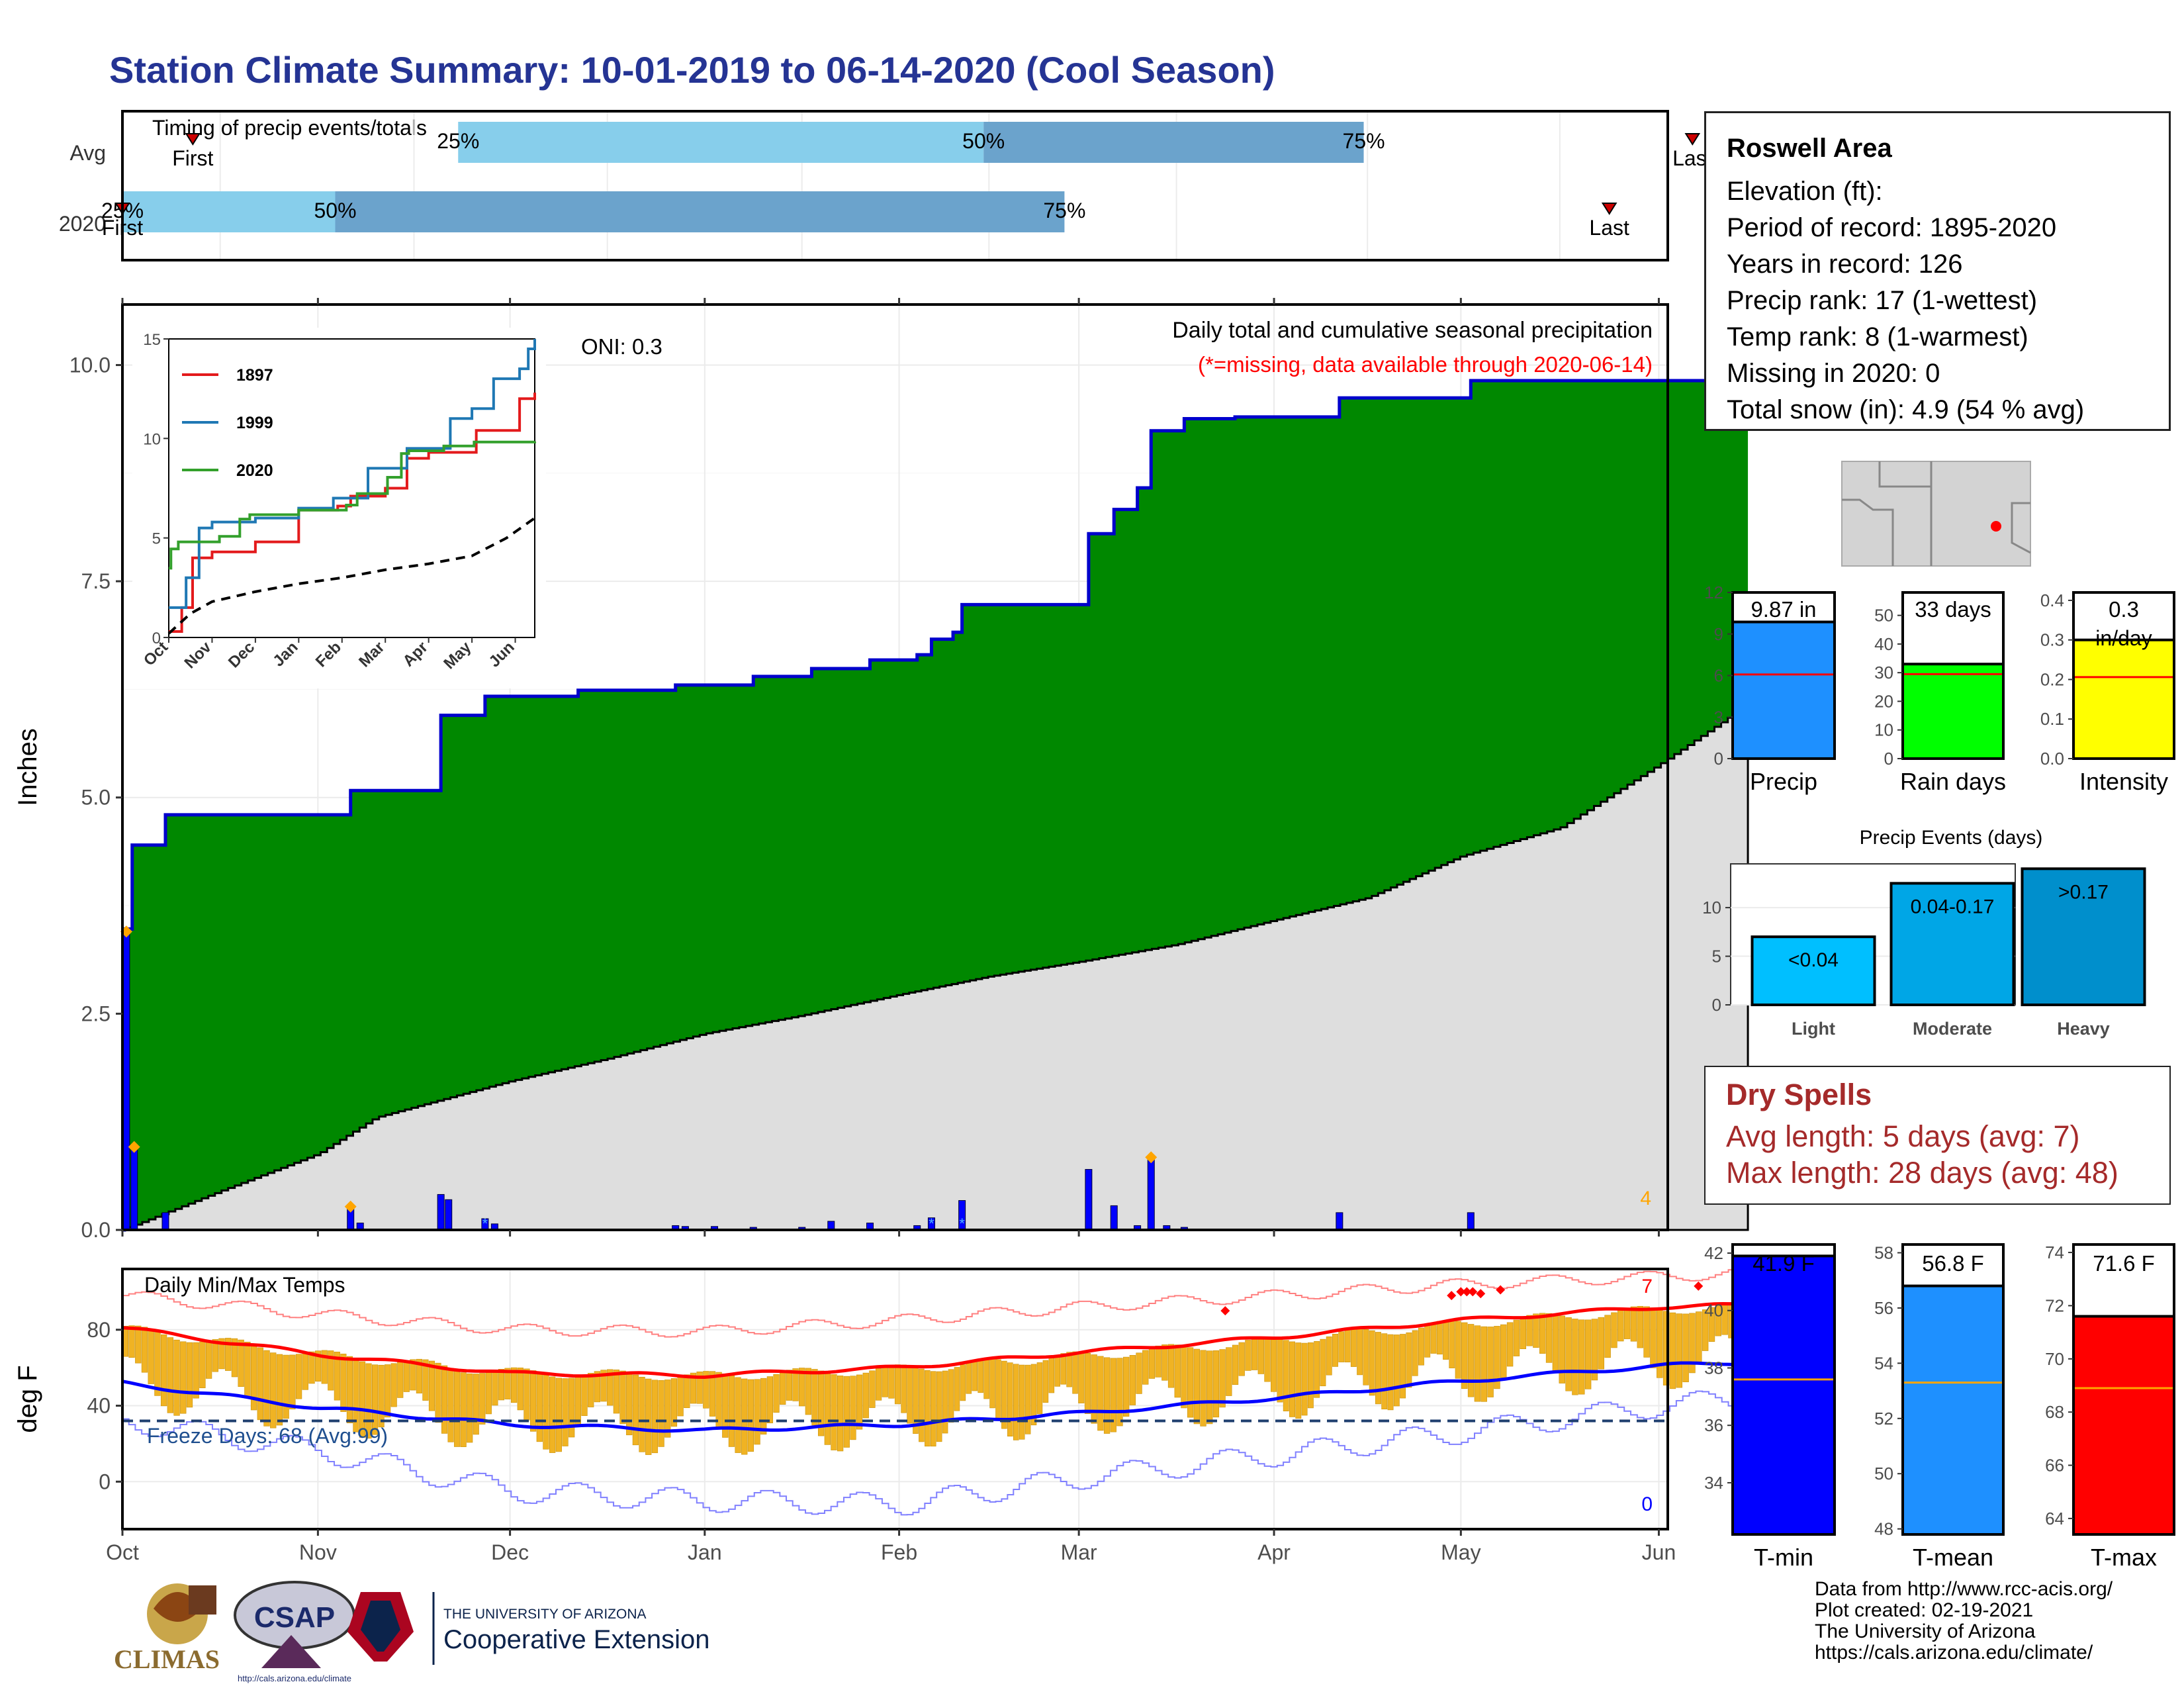 This screenshot has height=1688, width=2184. Describe the element at coordinates (510, 1552) in the screenshot. I see `month-tick-label: Dec` at that location.